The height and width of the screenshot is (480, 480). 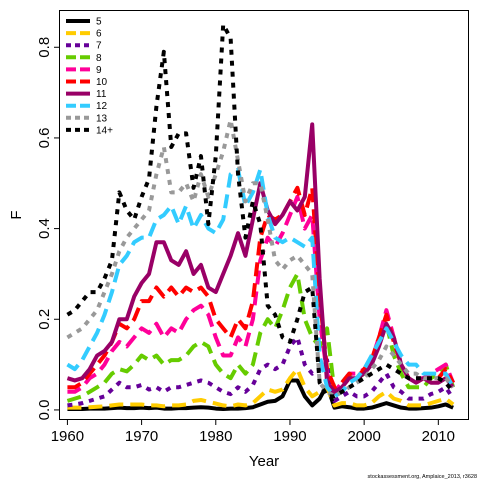 What do you see at coordinates (104, 130) in the screenshot?
I see `legend-label-14plus: 14+` at bounding box center [104, 130].